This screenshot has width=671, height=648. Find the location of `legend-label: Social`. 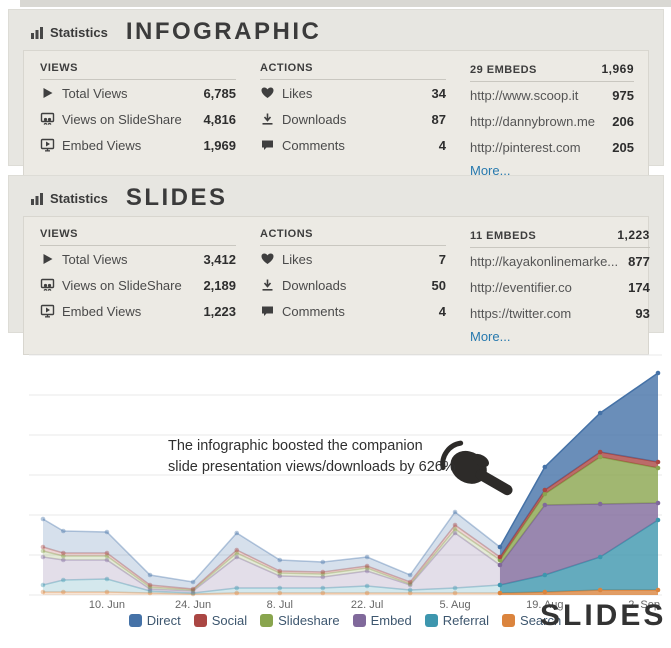

legend-label: Social is located at coordinates (229, 620).